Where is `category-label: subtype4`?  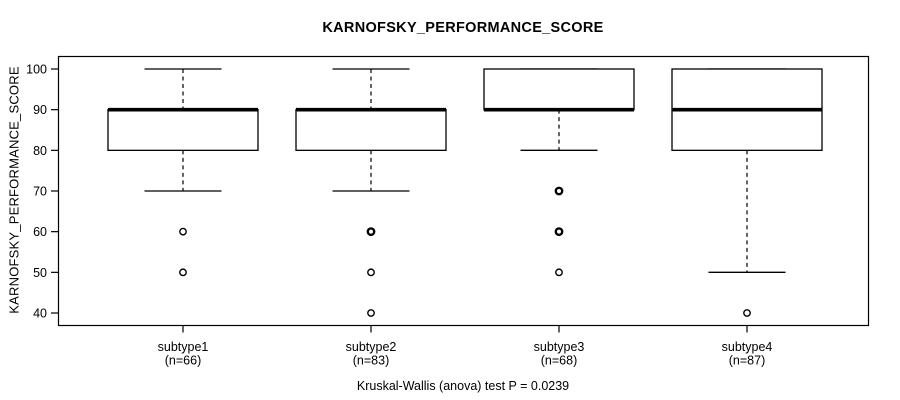 category-label: subtype4 is located at coordinates (747, 347).